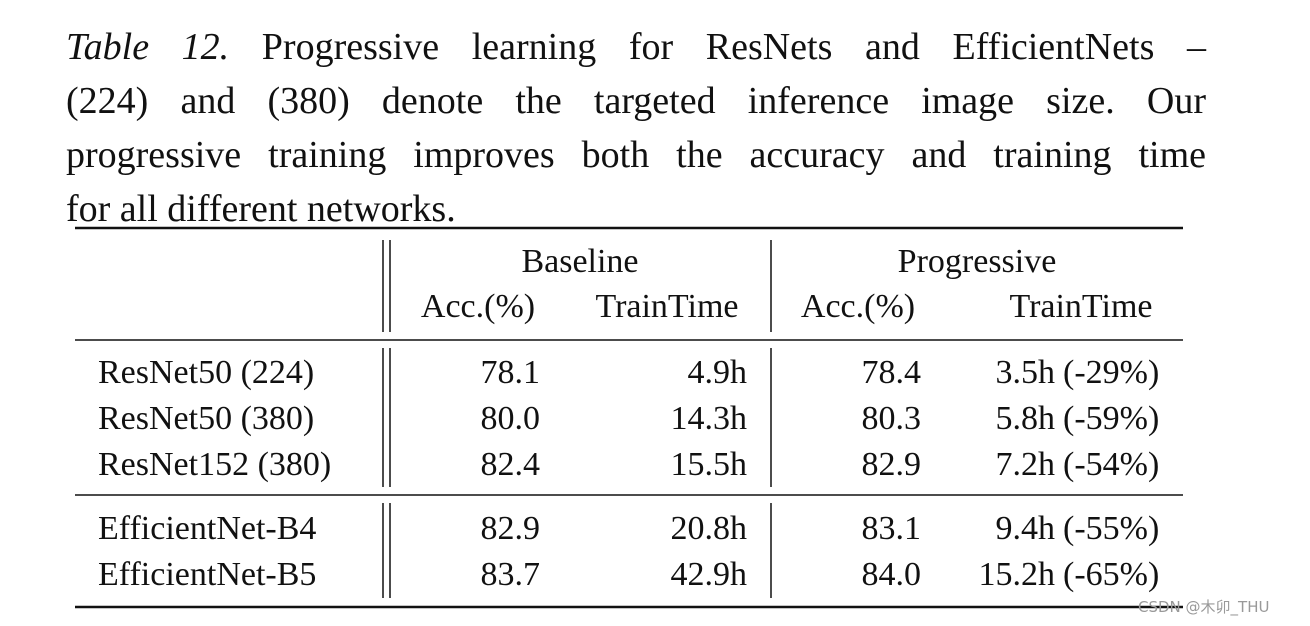 The height and width of the screenshot is (626, 1310). Describe the element at coordinates (1111, 574) in the screenshot. I see `improvement: (-65%)` at that location.